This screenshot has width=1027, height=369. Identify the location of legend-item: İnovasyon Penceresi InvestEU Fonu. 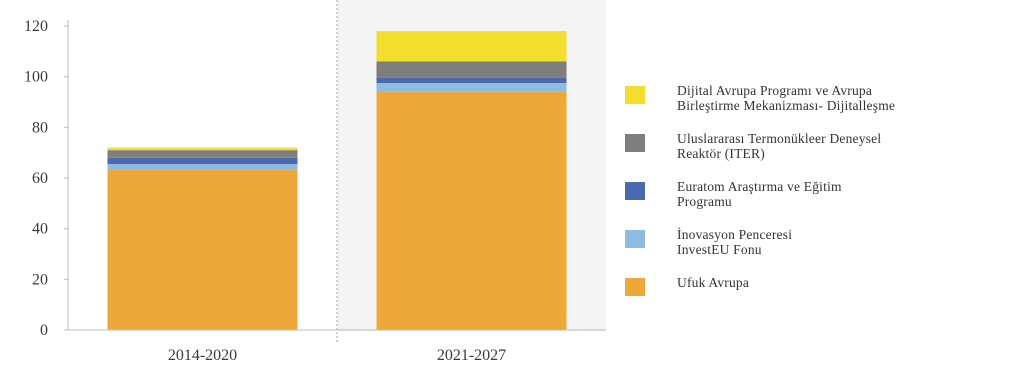
(825, 245).